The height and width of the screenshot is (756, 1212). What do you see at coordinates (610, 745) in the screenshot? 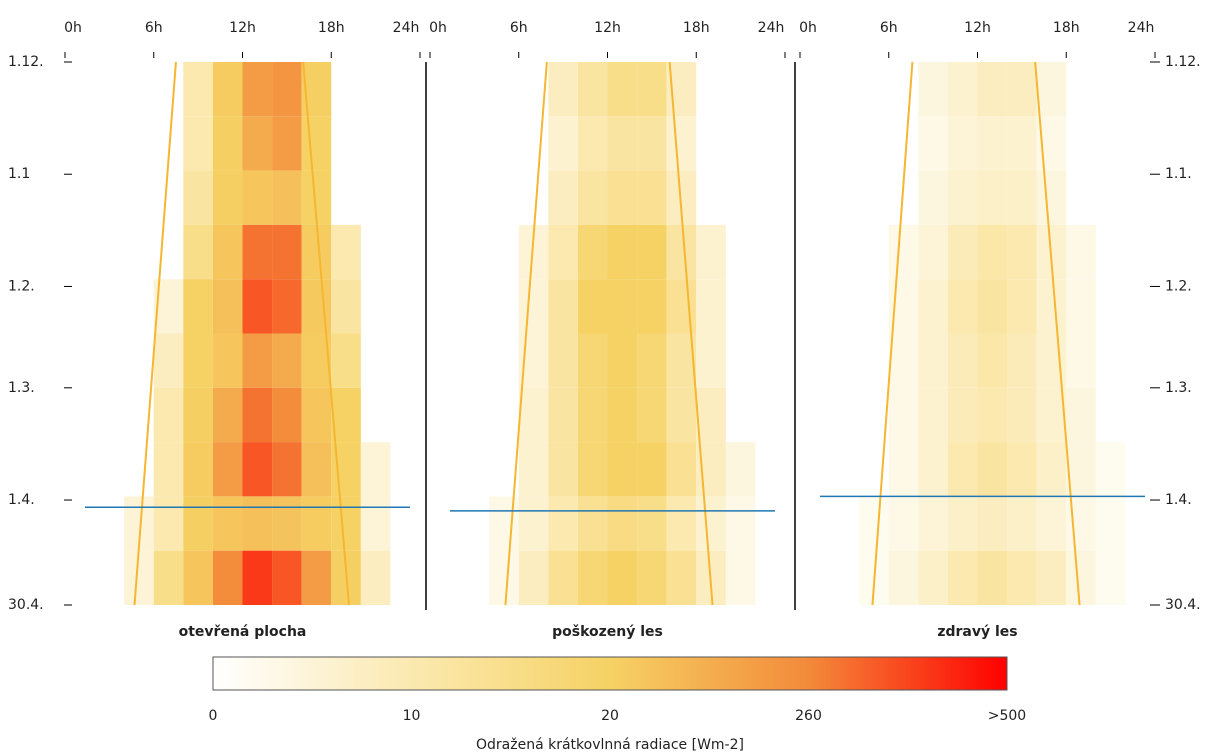
I see `colorbar-title: Odražená krátkovlnná radiace [Wm-2]` at bounding box center [610, 745].